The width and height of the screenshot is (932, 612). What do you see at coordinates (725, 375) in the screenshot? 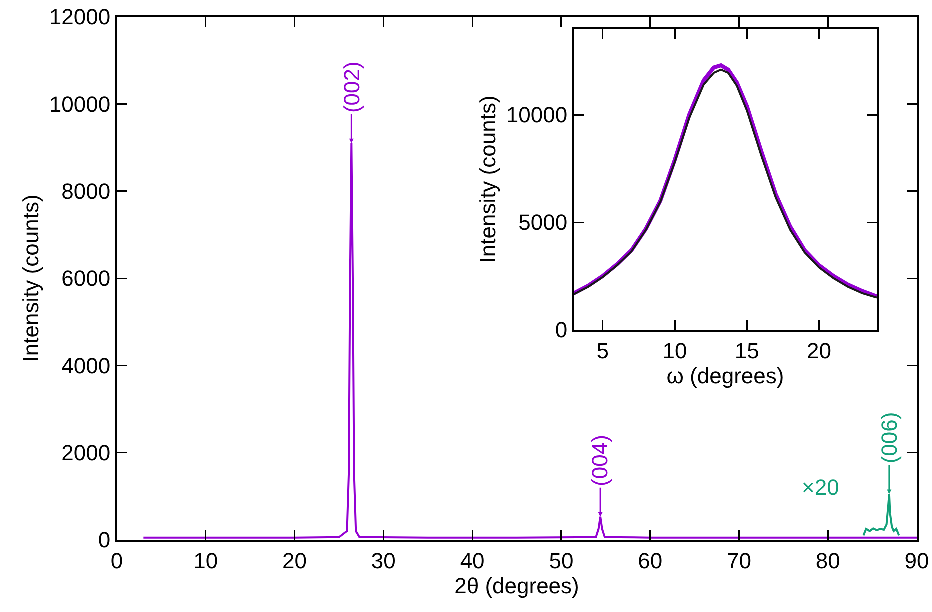
I see `x-axis-title: ω (degrees)` at bounding box center [725, 375].